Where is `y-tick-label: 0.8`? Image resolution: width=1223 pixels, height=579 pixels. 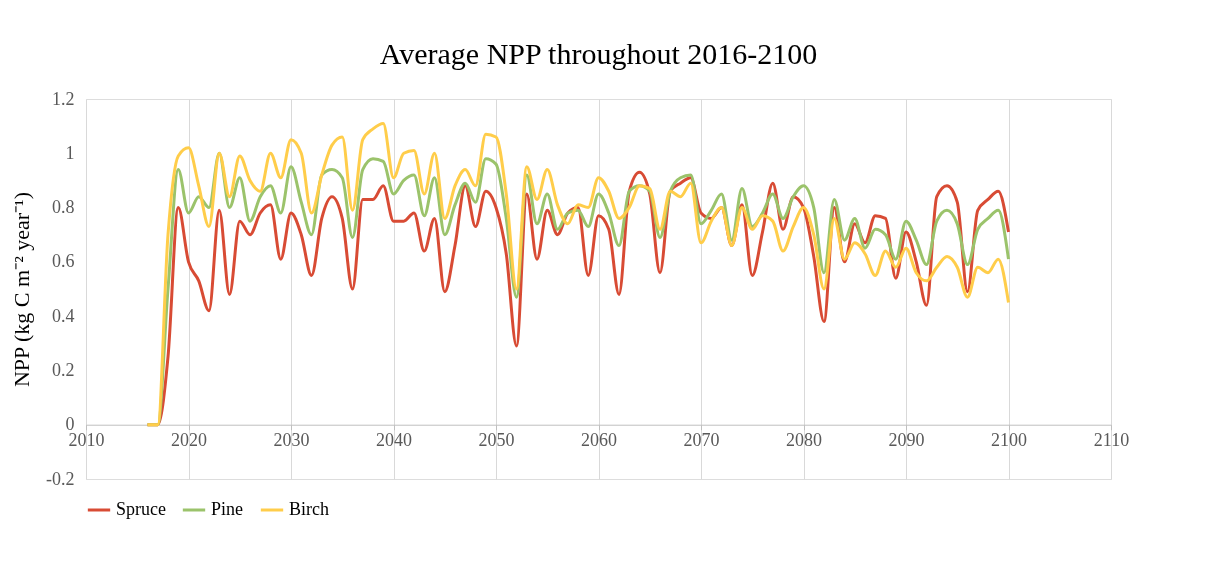
y-tick-label: 0.8 is located at coordinates (63, 207).